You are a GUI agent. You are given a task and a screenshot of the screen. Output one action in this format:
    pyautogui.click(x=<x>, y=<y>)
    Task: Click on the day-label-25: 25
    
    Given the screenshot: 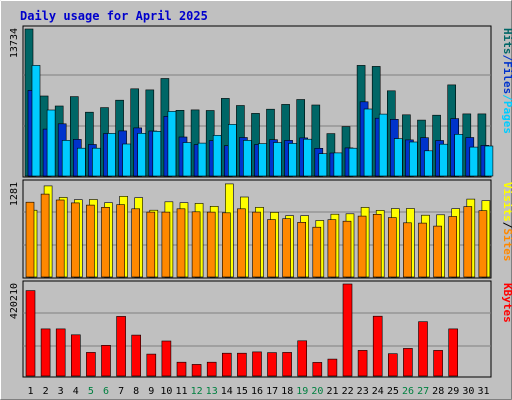 What is the action you would take?
    pyautogui.click(x=393, y=391)
    